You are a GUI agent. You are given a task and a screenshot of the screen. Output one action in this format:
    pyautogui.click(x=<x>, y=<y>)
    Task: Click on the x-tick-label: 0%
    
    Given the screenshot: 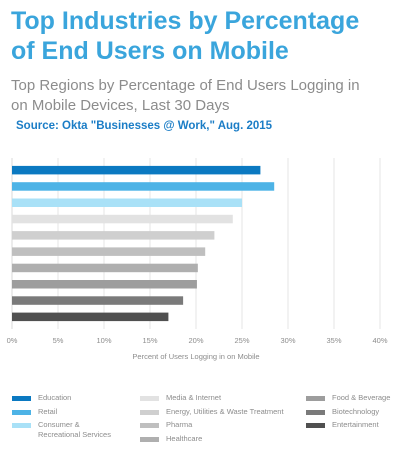 What is the action you would take?
    pyautogui.click(x=12, y=340)
    